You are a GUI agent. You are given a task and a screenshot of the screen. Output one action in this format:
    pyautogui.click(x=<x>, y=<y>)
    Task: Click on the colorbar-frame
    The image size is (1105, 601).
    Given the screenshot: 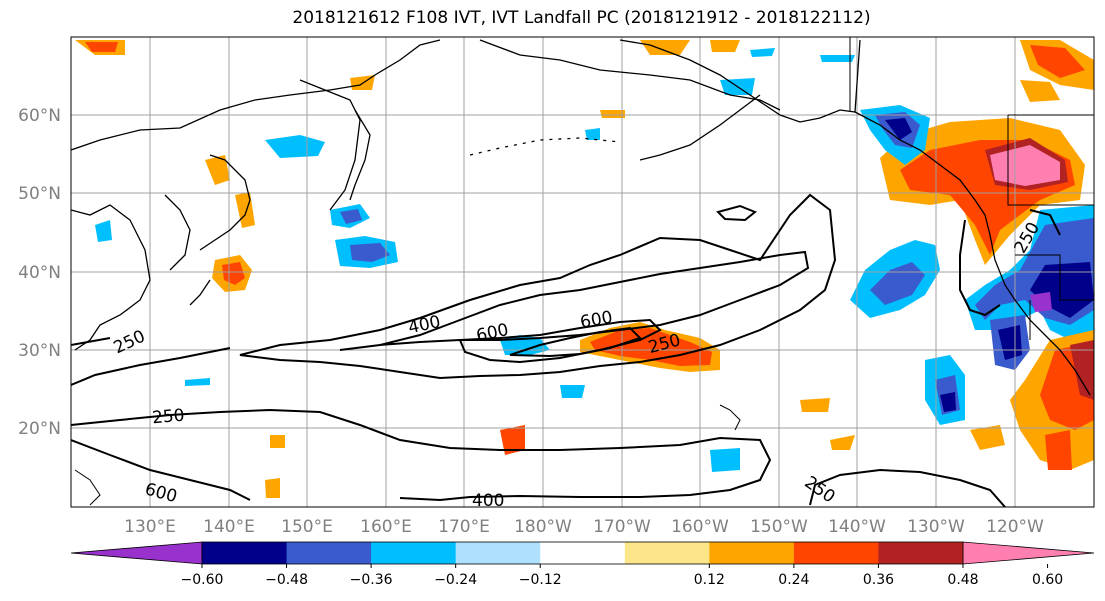 What is the action you would take?
    pyautogui.click(x=582, y=553)
    